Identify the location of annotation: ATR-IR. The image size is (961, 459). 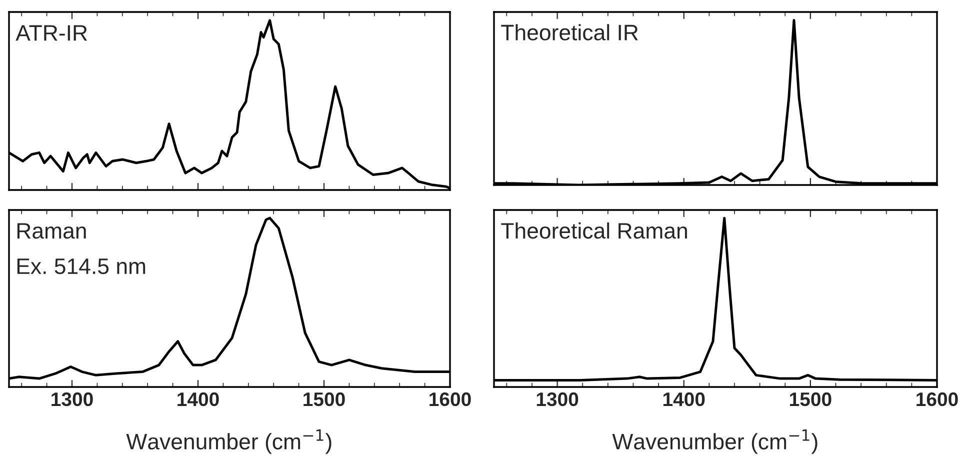
(52, 33).